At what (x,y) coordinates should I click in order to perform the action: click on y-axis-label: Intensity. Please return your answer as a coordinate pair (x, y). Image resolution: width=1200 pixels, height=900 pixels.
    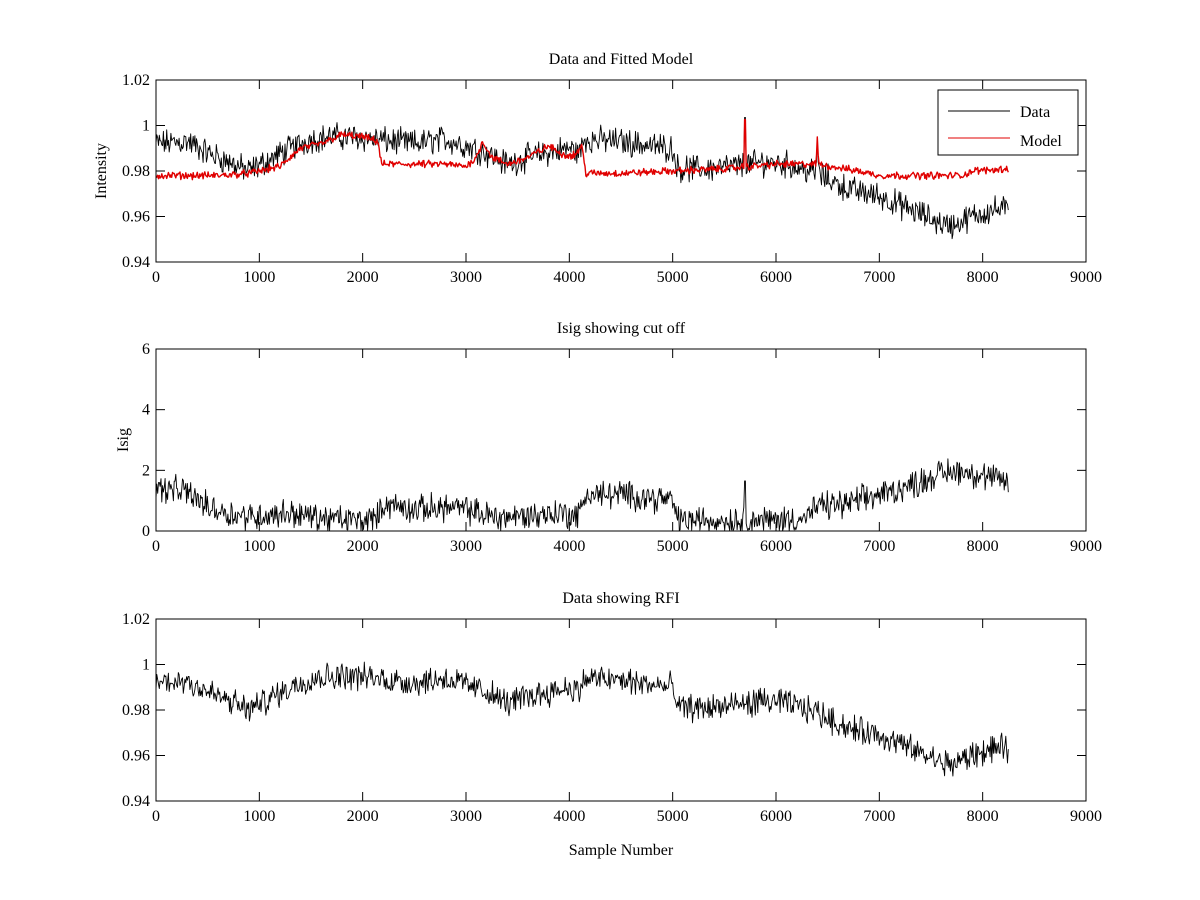
    Looking at the image, I should click on (101, 171).